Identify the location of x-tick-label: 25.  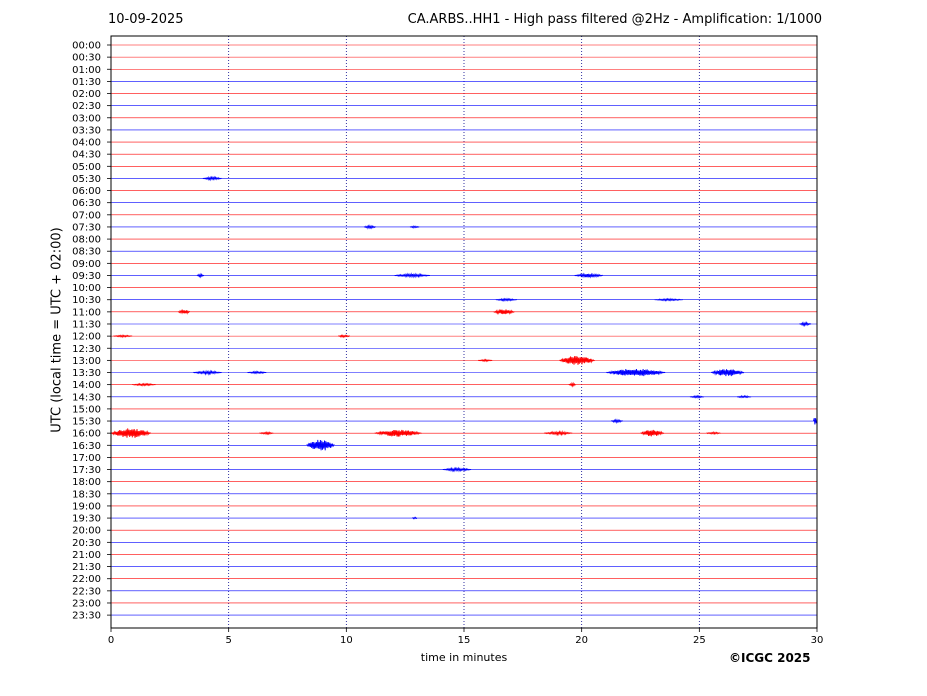
(699, 640).